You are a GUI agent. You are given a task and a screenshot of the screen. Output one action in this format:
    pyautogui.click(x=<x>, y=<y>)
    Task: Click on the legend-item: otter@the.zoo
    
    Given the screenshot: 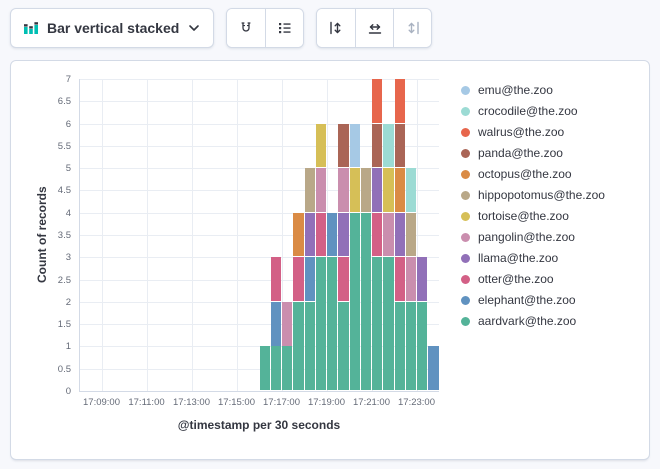 What is the action you would take?
    pyautogui.click(x=533, y=279)
    